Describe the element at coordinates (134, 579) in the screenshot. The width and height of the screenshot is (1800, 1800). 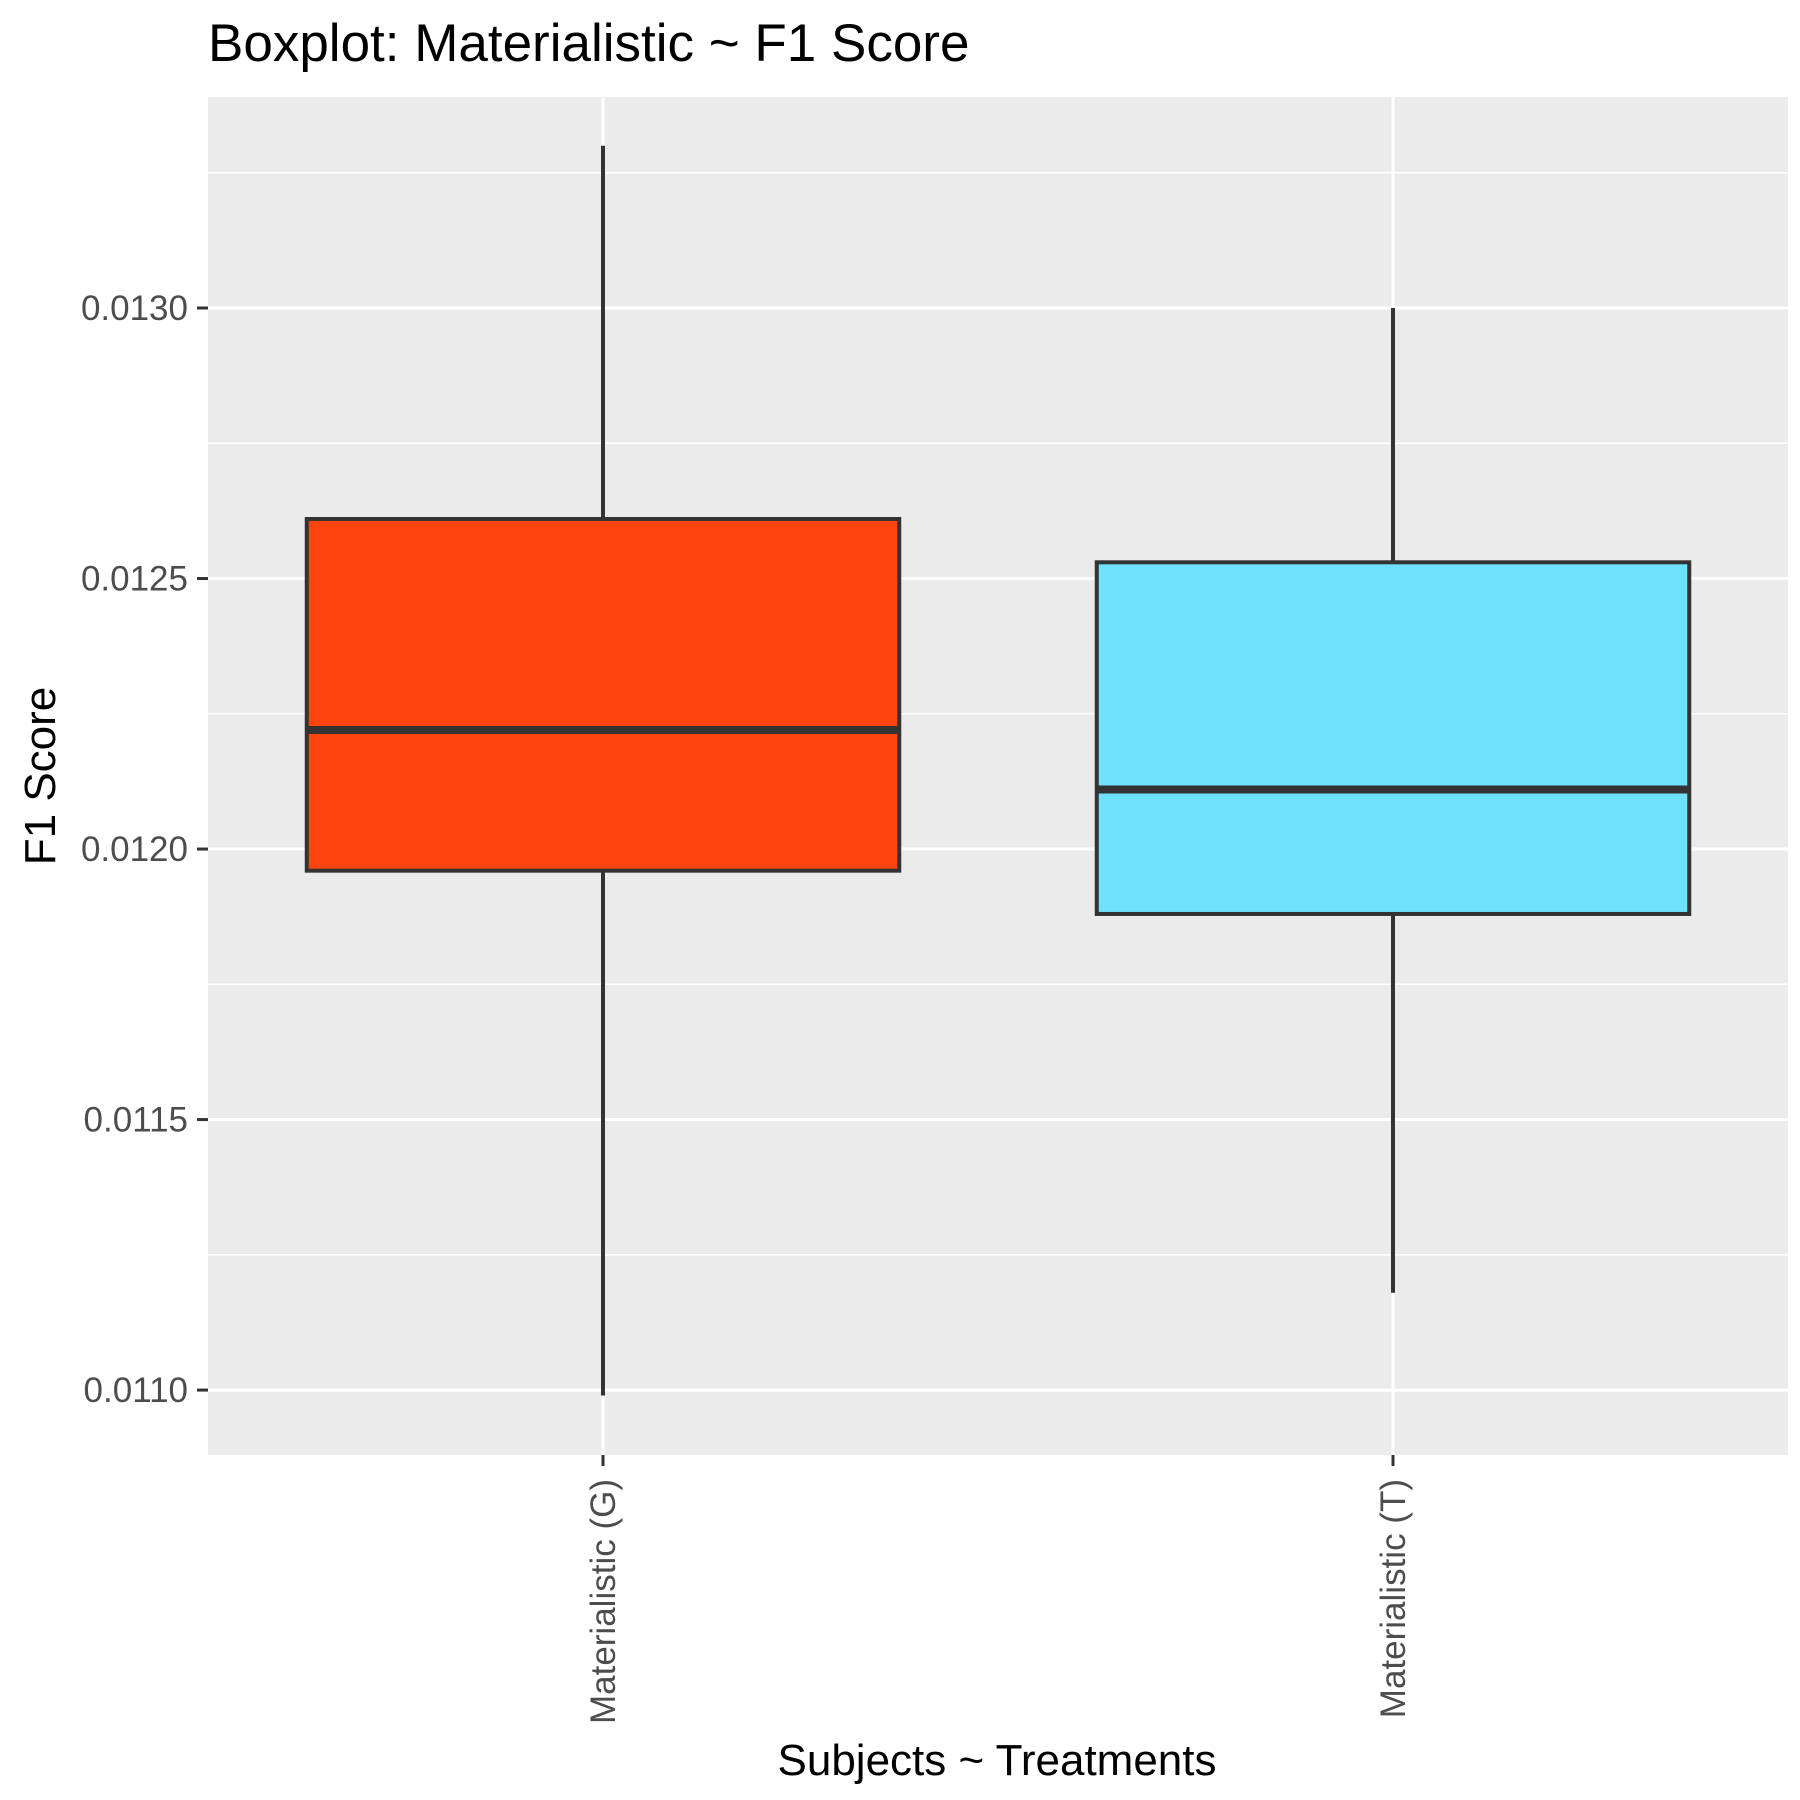
I see `y-tick-label: 0.0125` at that location.